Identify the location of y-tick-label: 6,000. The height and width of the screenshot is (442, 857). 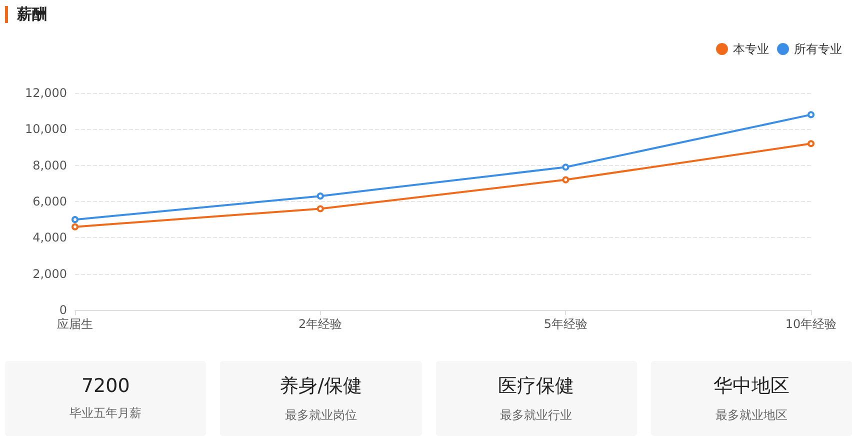
(49, 201).